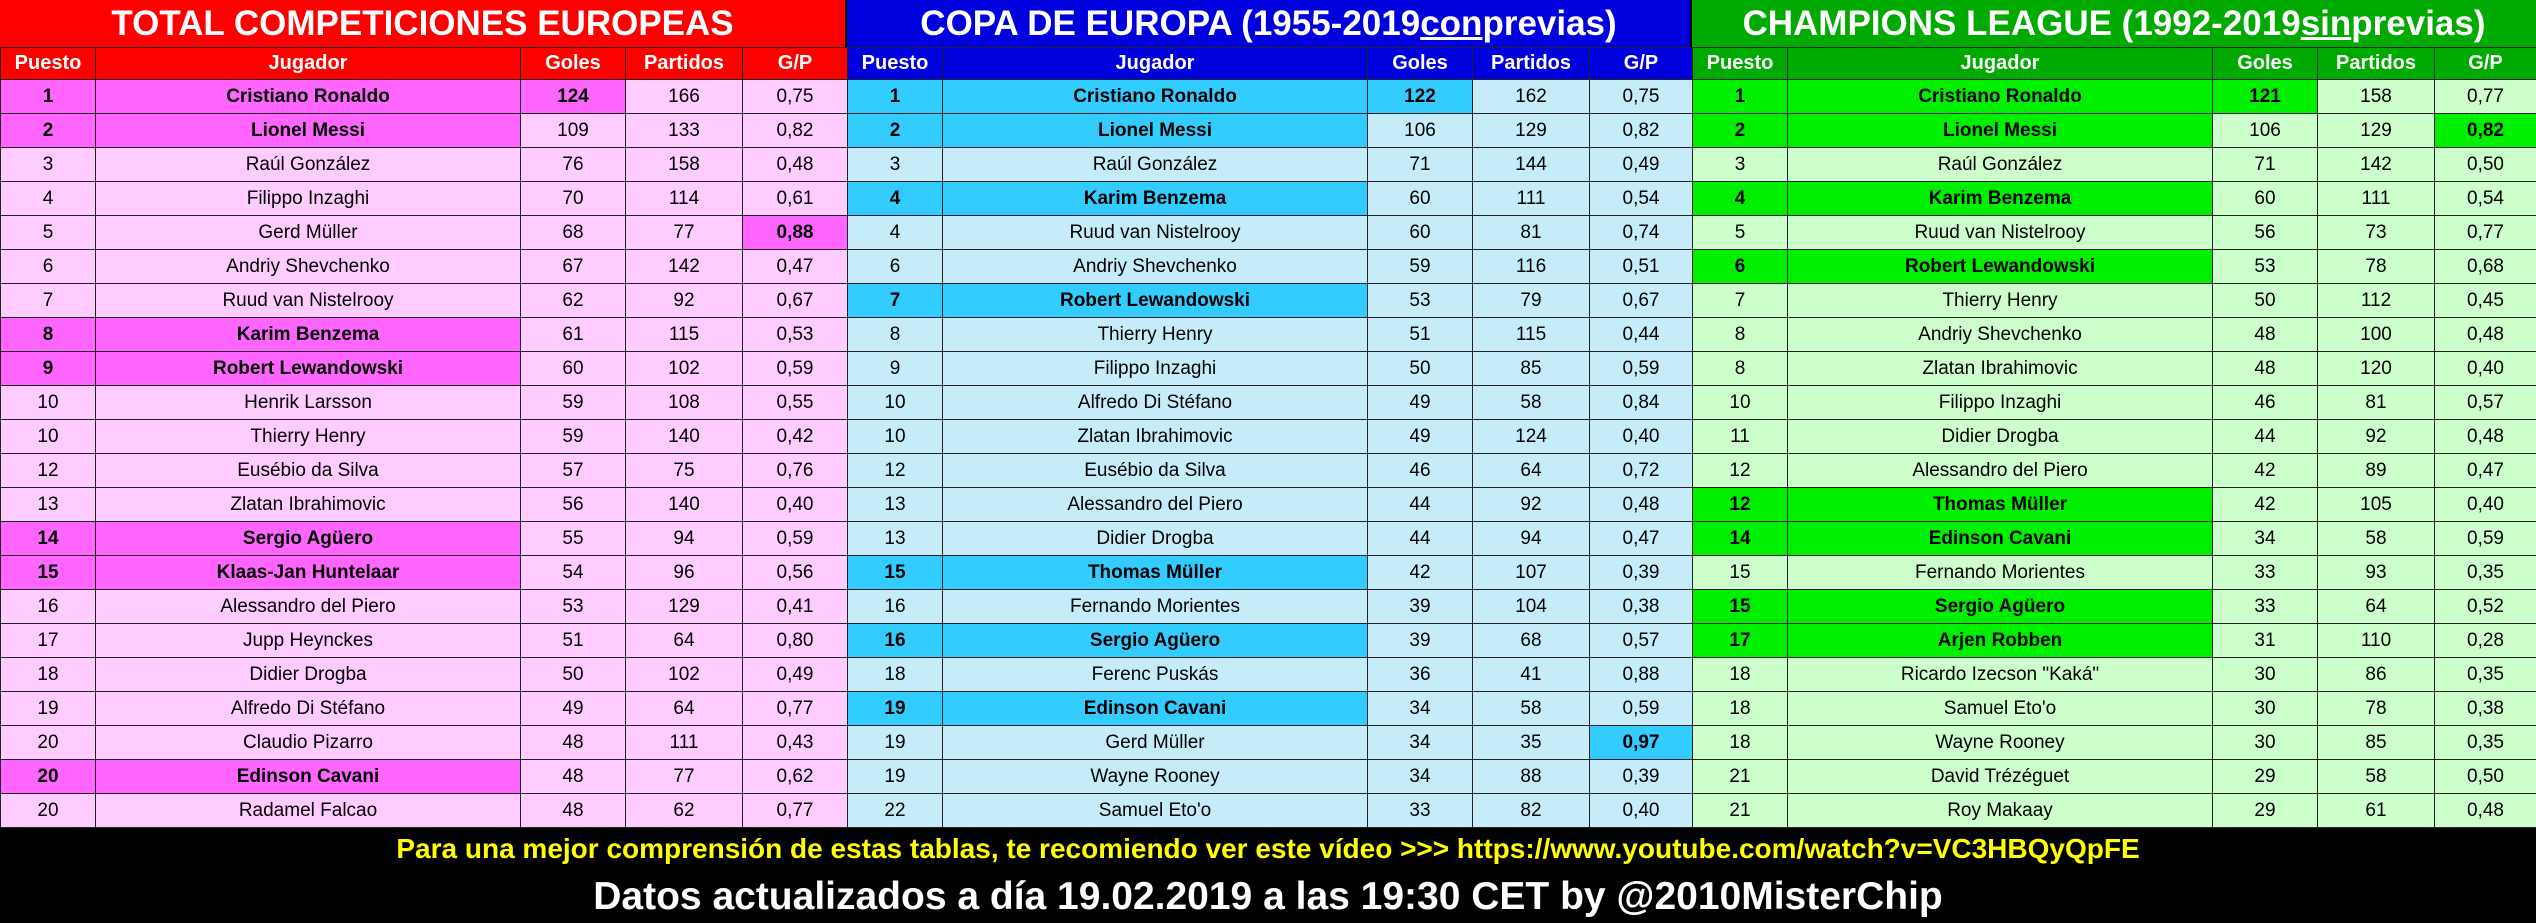  I want to click on header-gp: G/P, so click(1641, 63).